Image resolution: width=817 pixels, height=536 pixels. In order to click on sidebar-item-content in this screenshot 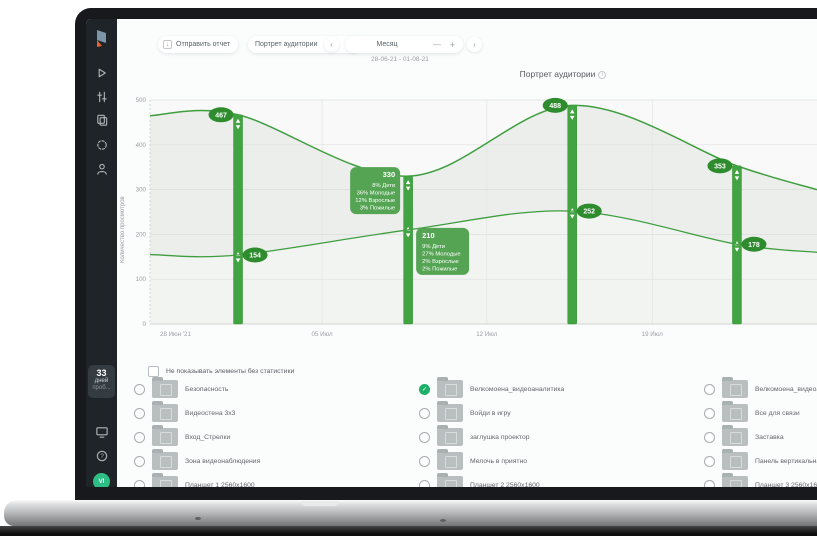, I will do `click(102, 120)`.